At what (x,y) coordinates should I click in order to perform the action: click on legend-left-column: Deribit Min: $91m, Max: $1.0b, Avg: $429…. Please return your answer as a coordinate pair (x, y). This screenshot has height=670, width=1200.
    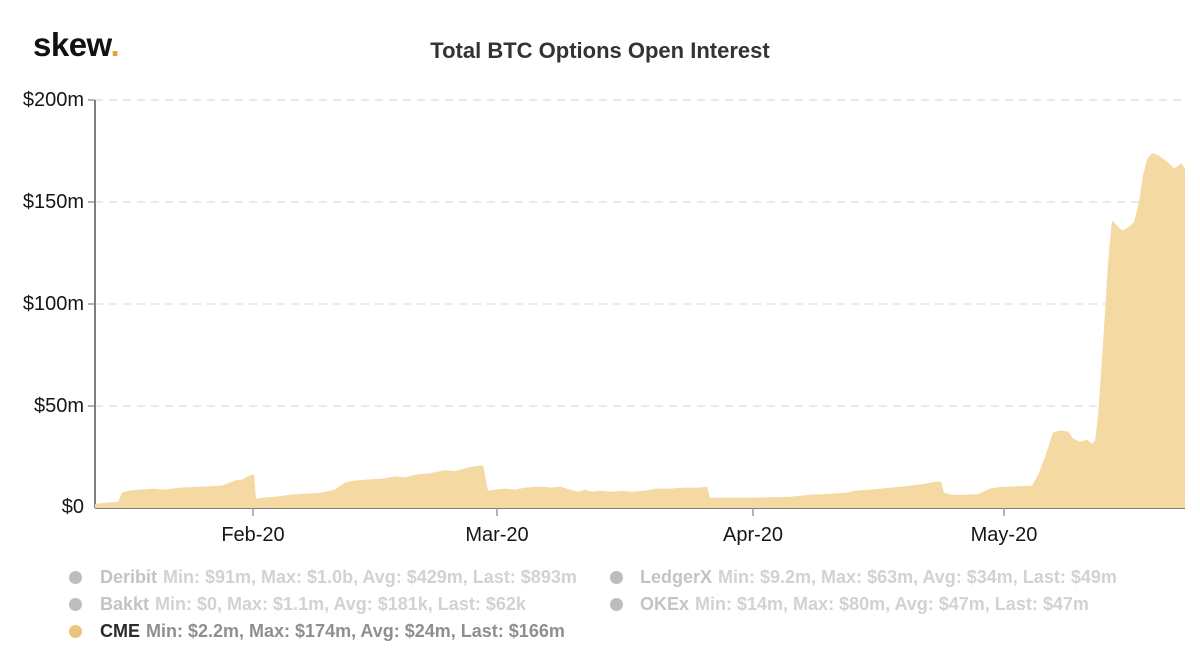
    Looking at the image, I should click on (323, 604).